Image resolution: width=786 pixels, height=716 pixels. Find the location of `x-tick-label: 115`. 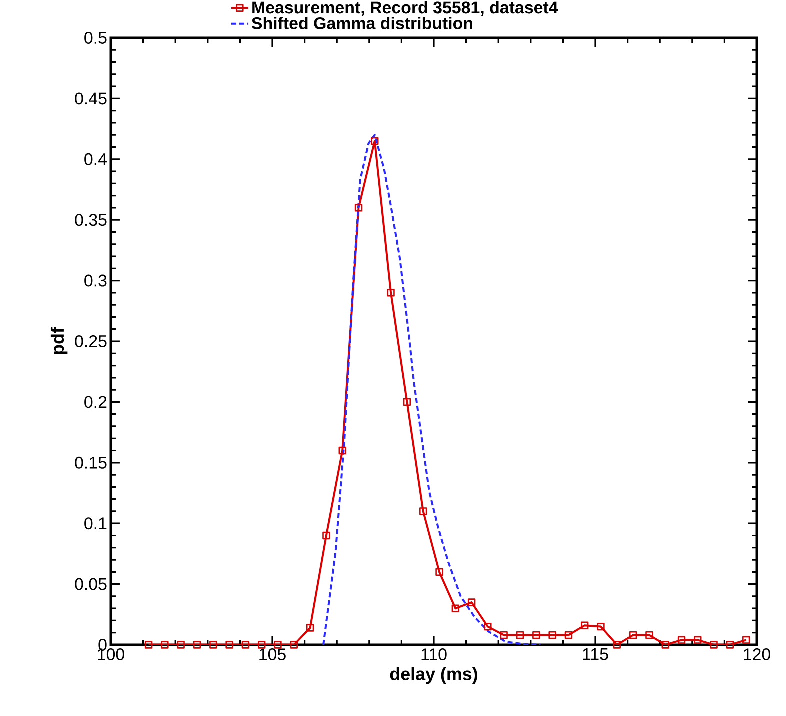

x-tick-label: 115 is located at coordinates (595, 654).